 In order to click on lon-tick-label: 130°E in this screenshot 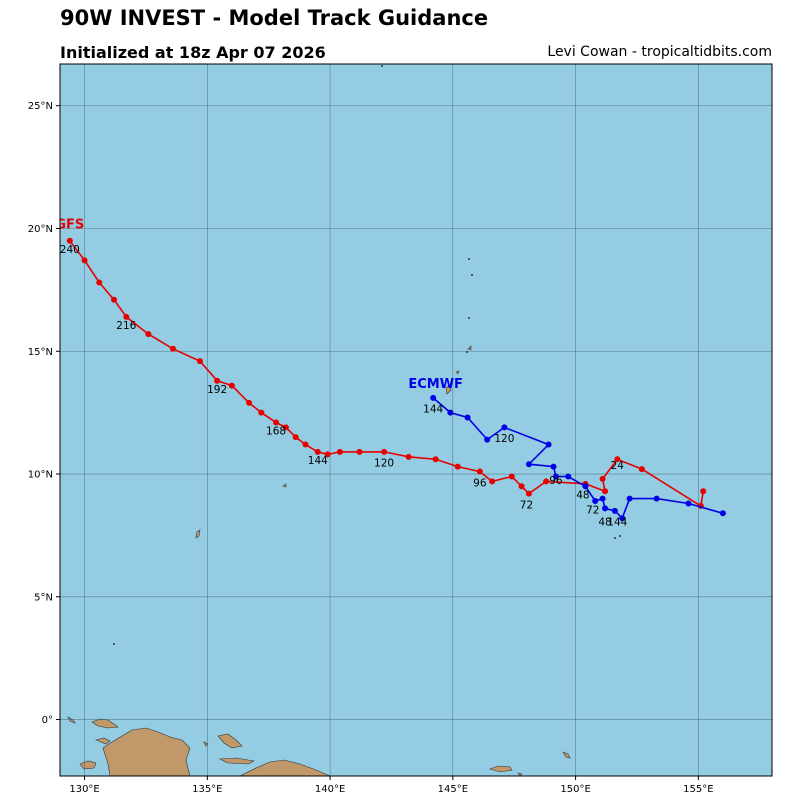, I will do `click(84, 789)`.